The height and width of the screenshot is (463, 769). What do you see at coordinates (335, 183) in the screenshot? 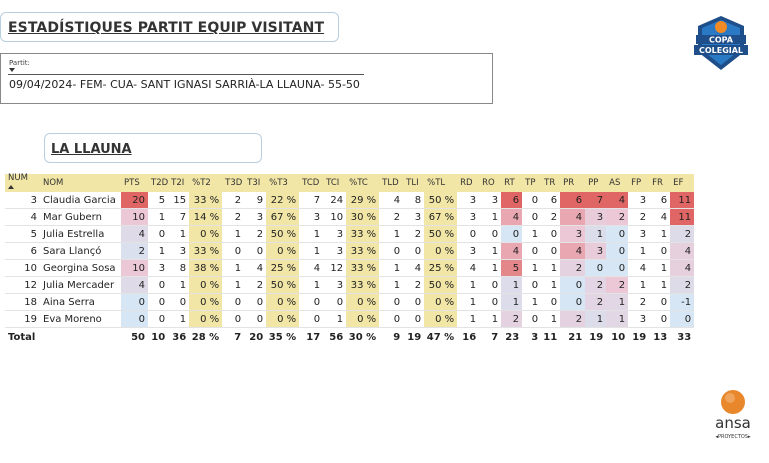
I see `column-header-tci: TCI` at bounding box center [335, 183].